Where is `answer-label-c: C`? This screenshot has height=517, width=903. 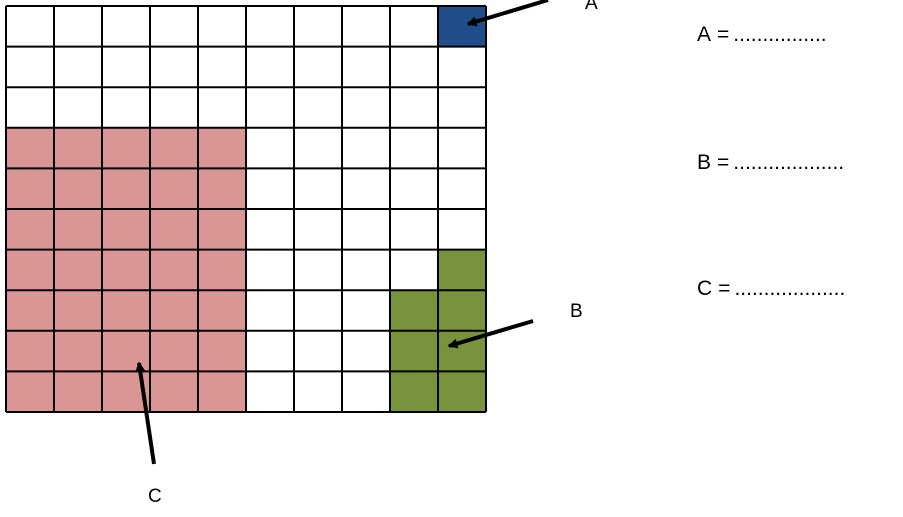
answer-label-c: C is located at coordinates (705, 288).